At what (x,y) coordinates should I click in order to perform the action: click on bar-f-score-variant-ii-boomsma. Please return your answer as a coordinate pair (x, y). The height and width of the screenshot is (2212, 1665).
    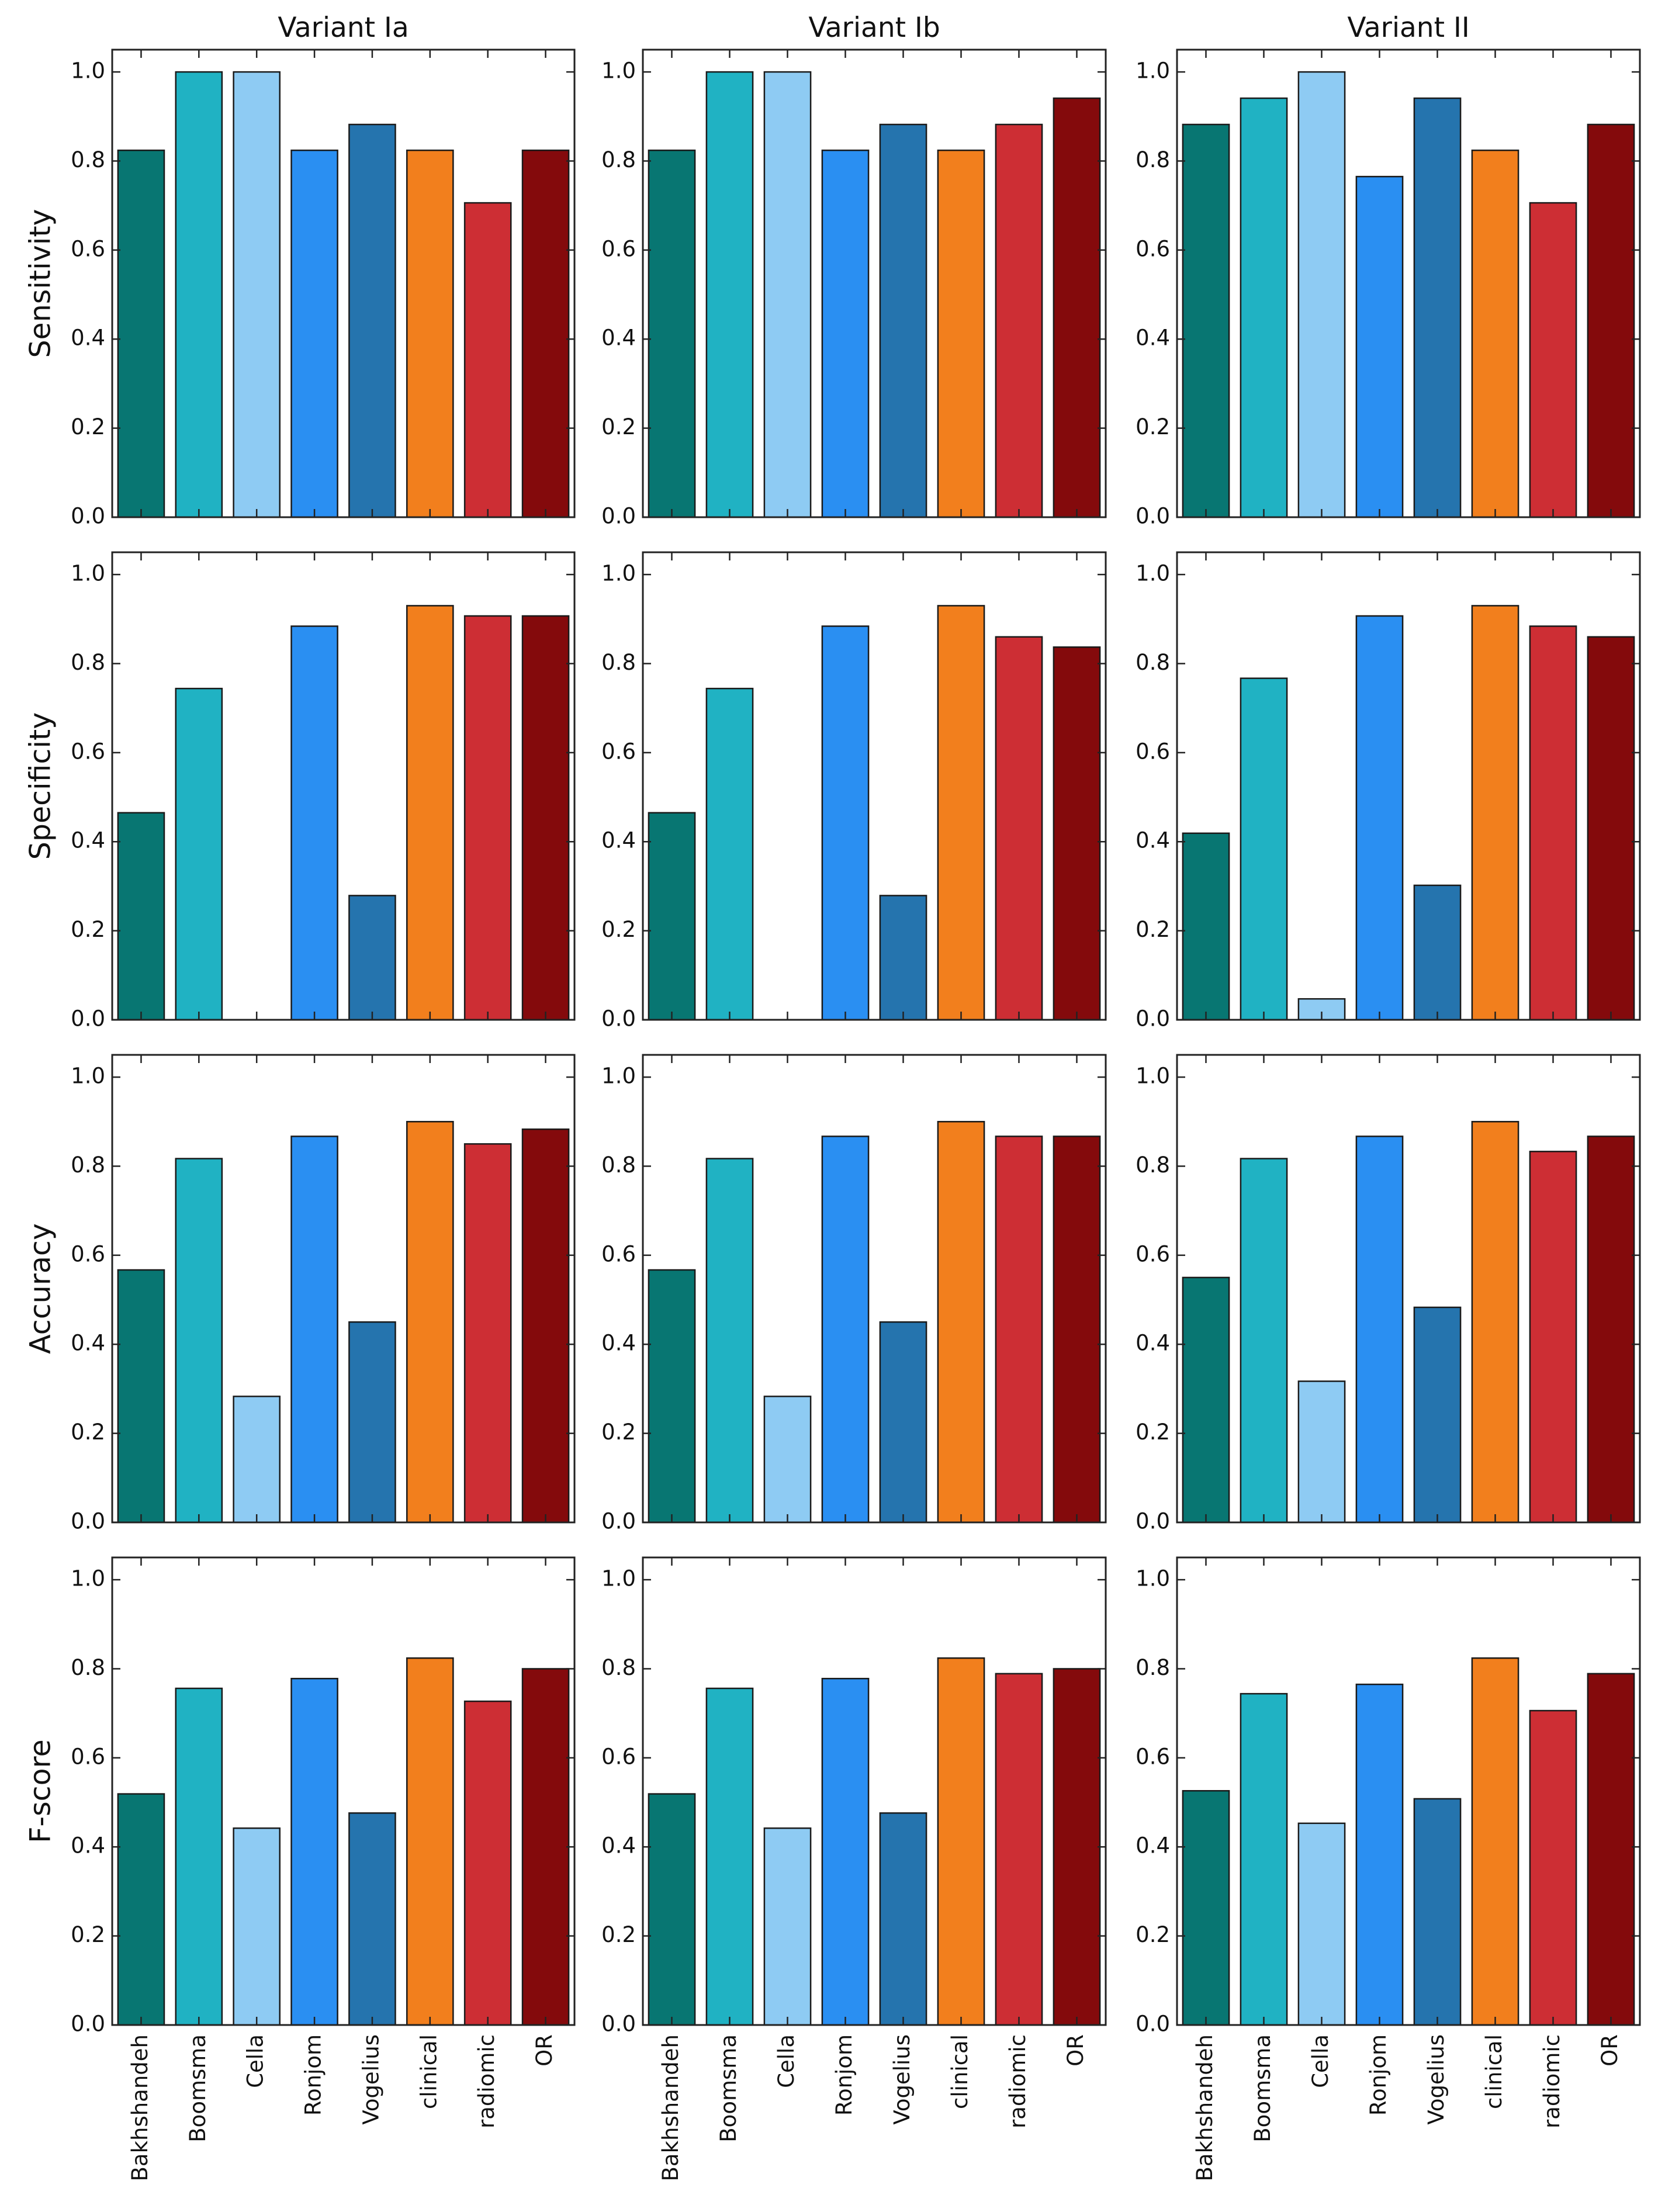
    Looking at the image, I should click on (1264, 1859).